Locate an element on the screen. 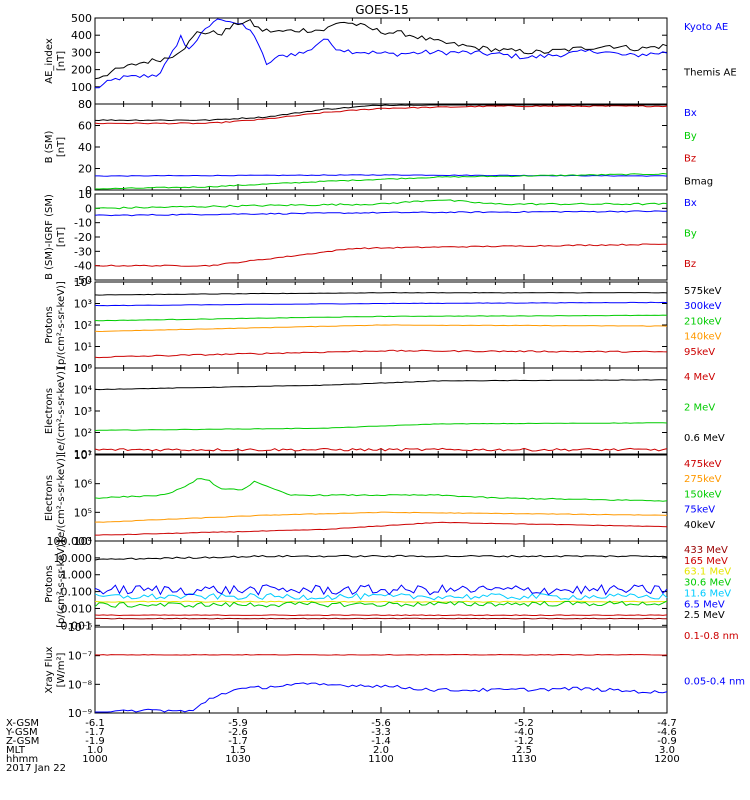  series-line-bx is located at coordinates (380, 213).